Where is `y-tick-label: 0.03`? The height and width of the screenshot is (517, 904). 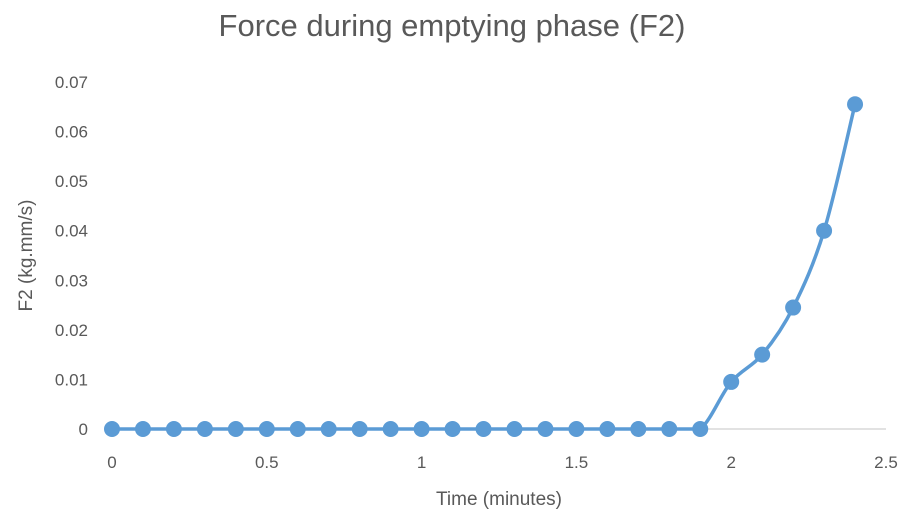
y-tick-label: 0.03 is located at coordinates (71, 280).